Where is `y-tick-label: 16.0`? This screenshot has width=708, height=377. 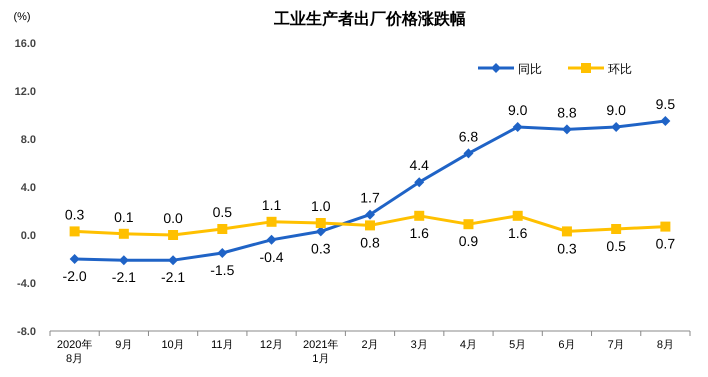 y-tick-label: 16.0 is located at coordinates (25, 44).